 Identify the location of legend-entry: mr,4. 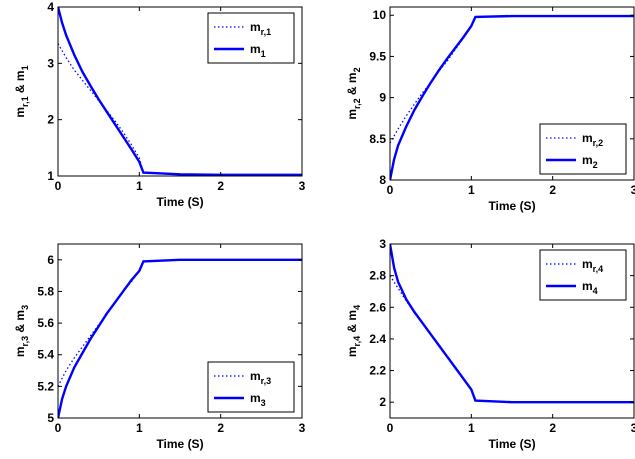
(592, 265).